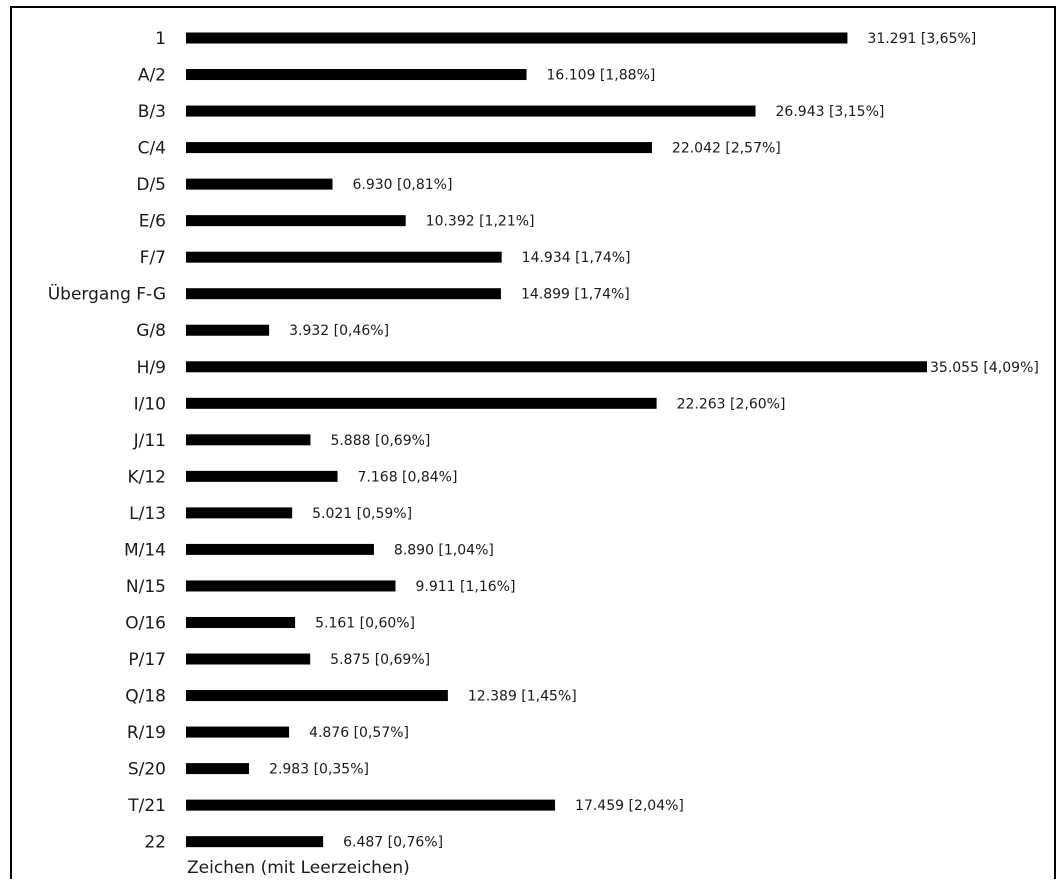 This screenshot has height=881, width=1062. What do you see at coordinates (444, 550) in the screenshot?
I see `data-label: 8.890 [1,04%]` at bounding box center [444, 550].